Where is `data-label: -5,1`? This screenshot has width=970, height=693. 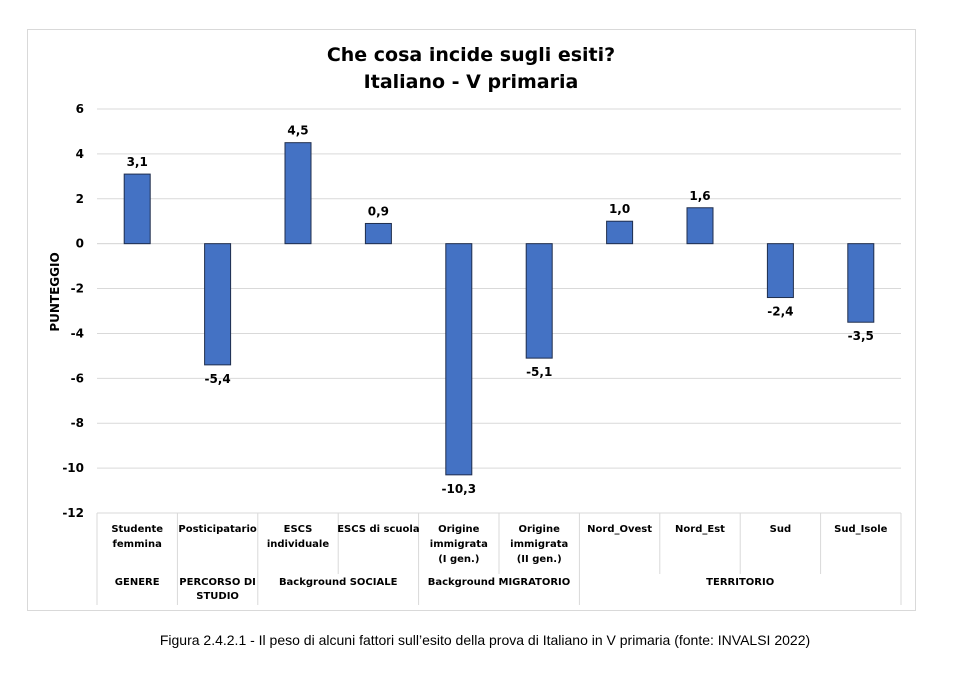 data-label: -5,1 is located at coordinates (539, 372).